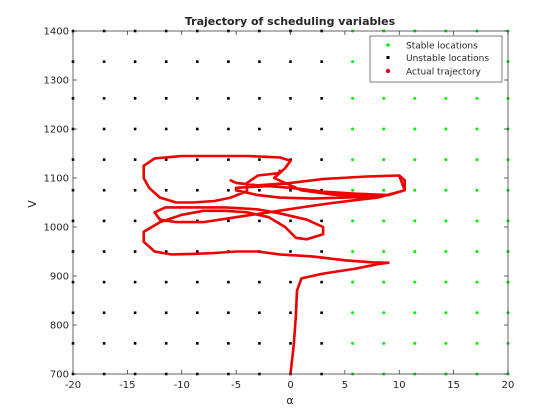  I want to click on x-tick-label: -15, so click(127, 385).